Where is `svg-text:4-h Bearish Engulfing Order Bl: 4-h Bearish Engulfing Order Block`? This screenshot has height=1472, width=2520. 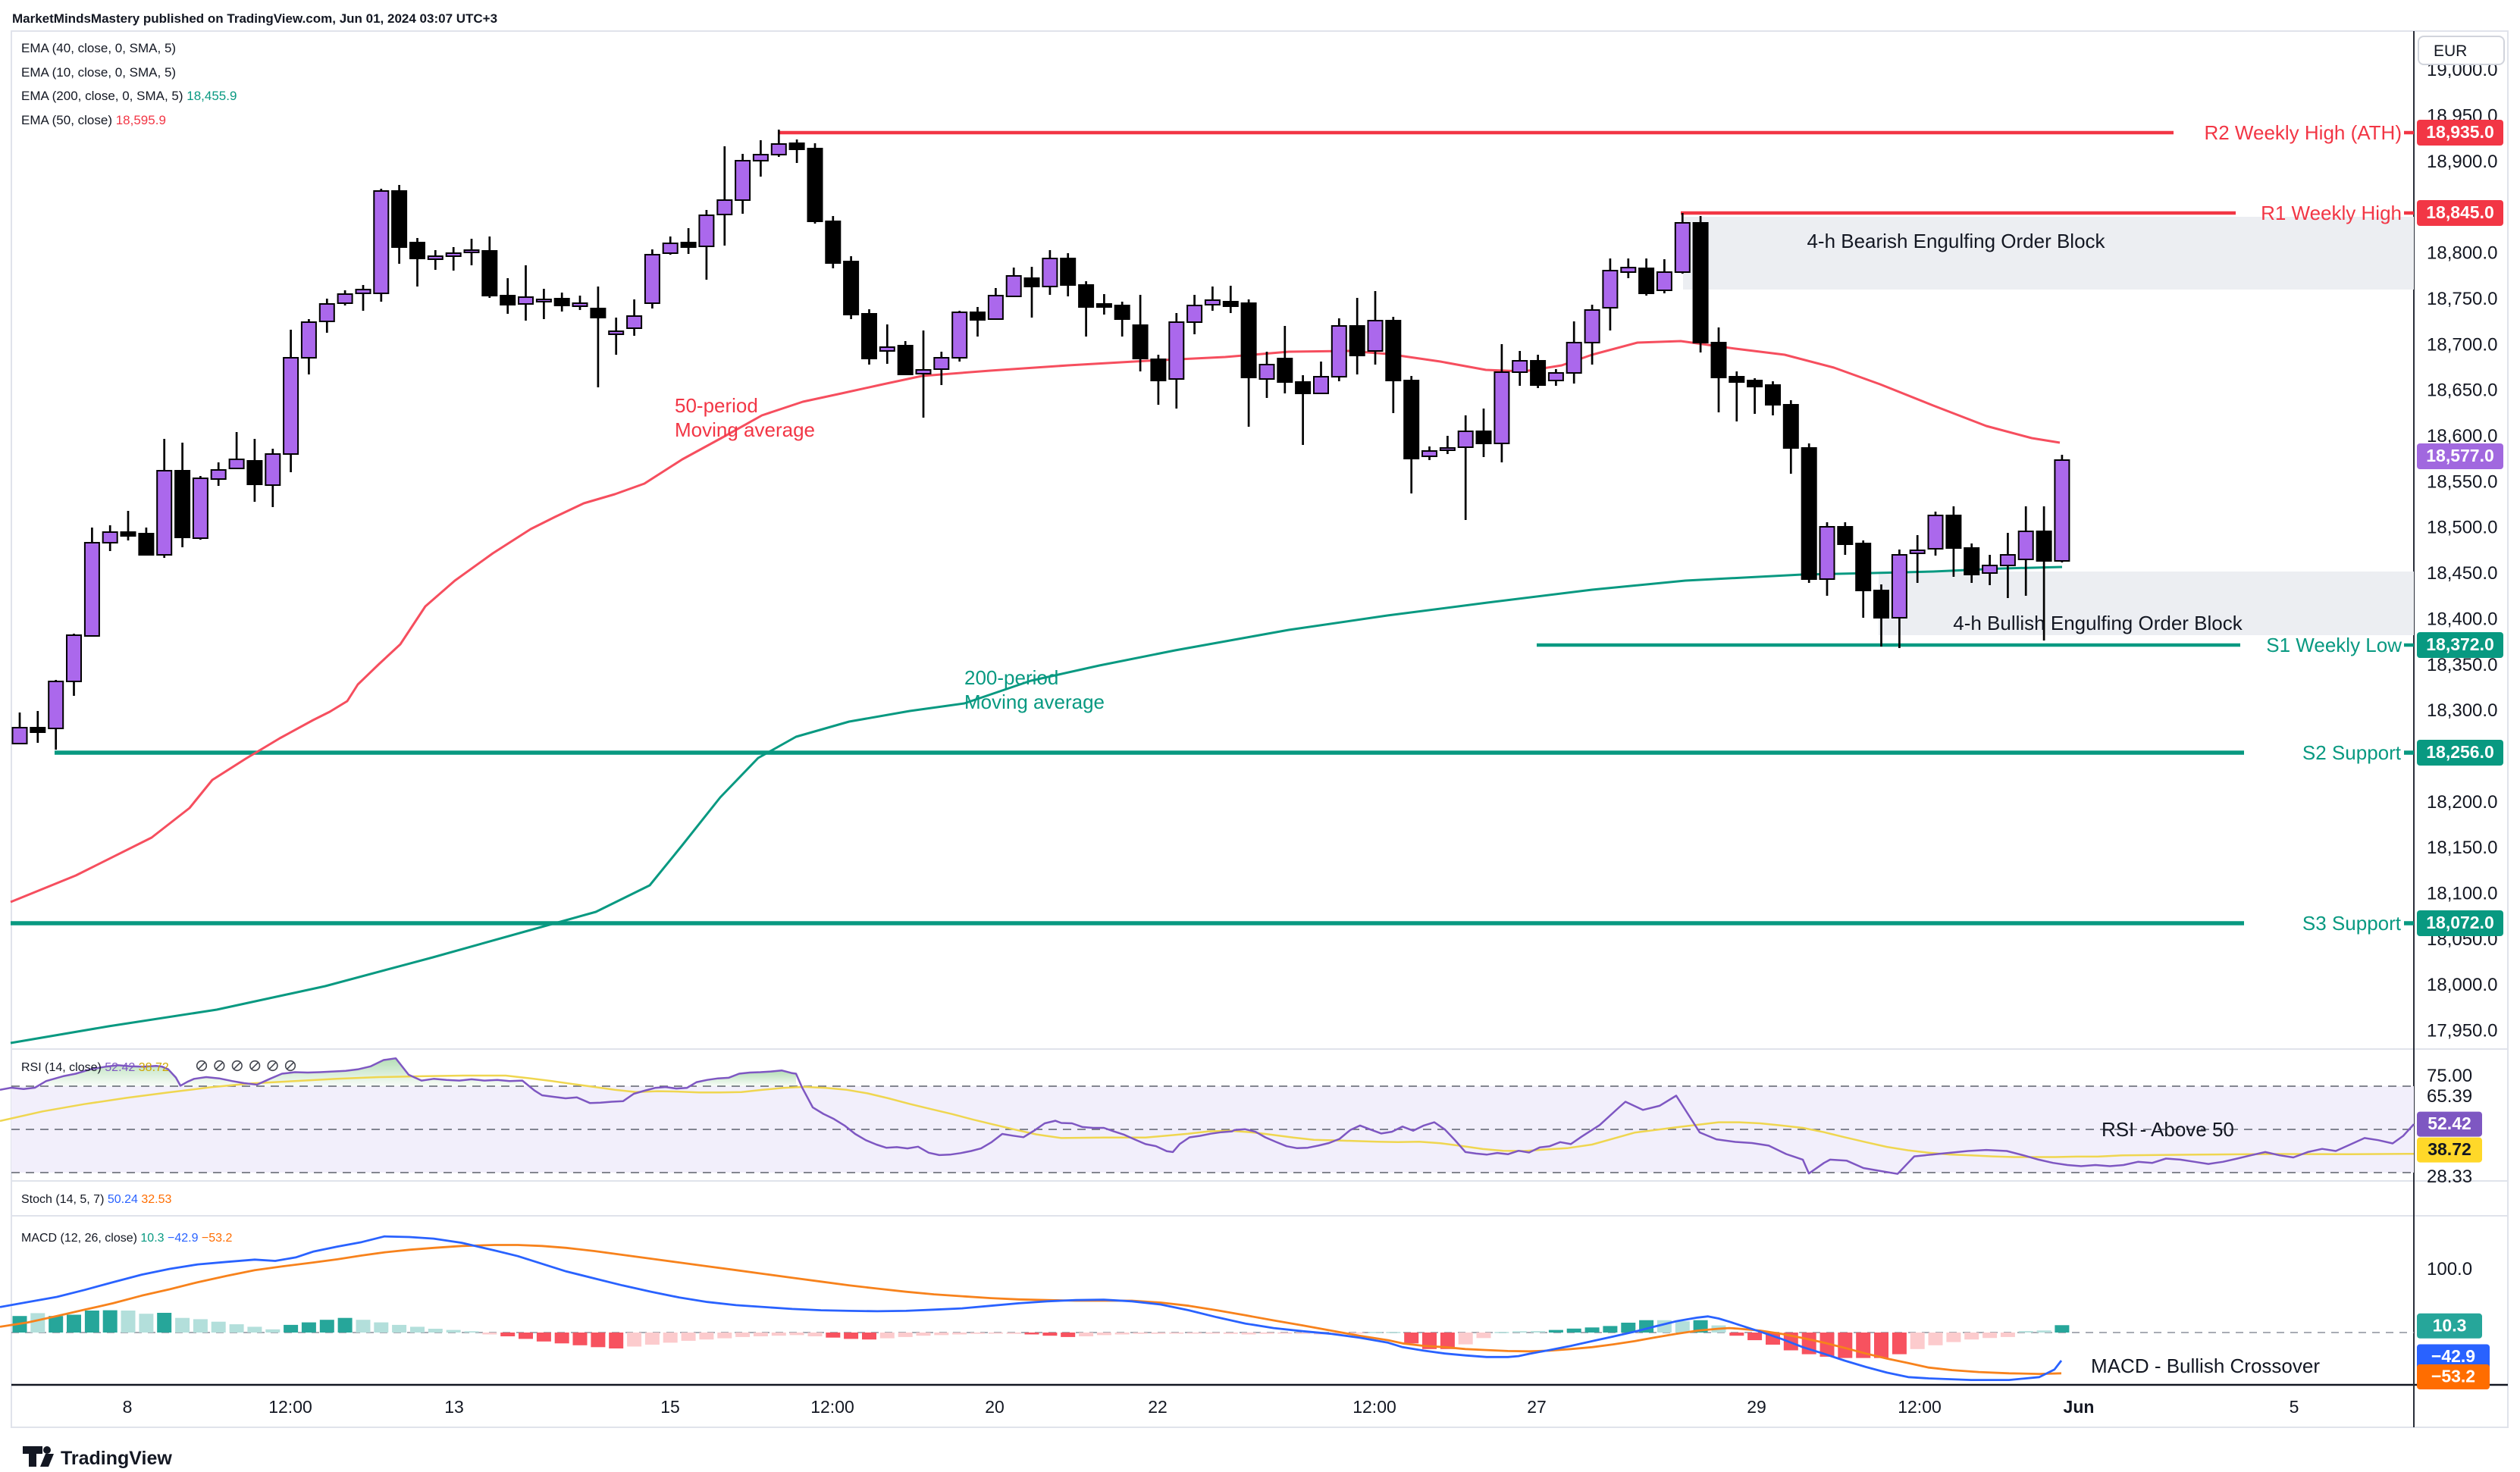
svg-text:4-h Bearish Engulfing Order Bl: 4-h Bearish Engulfing Order Block is located at coordinates (1956, 241).